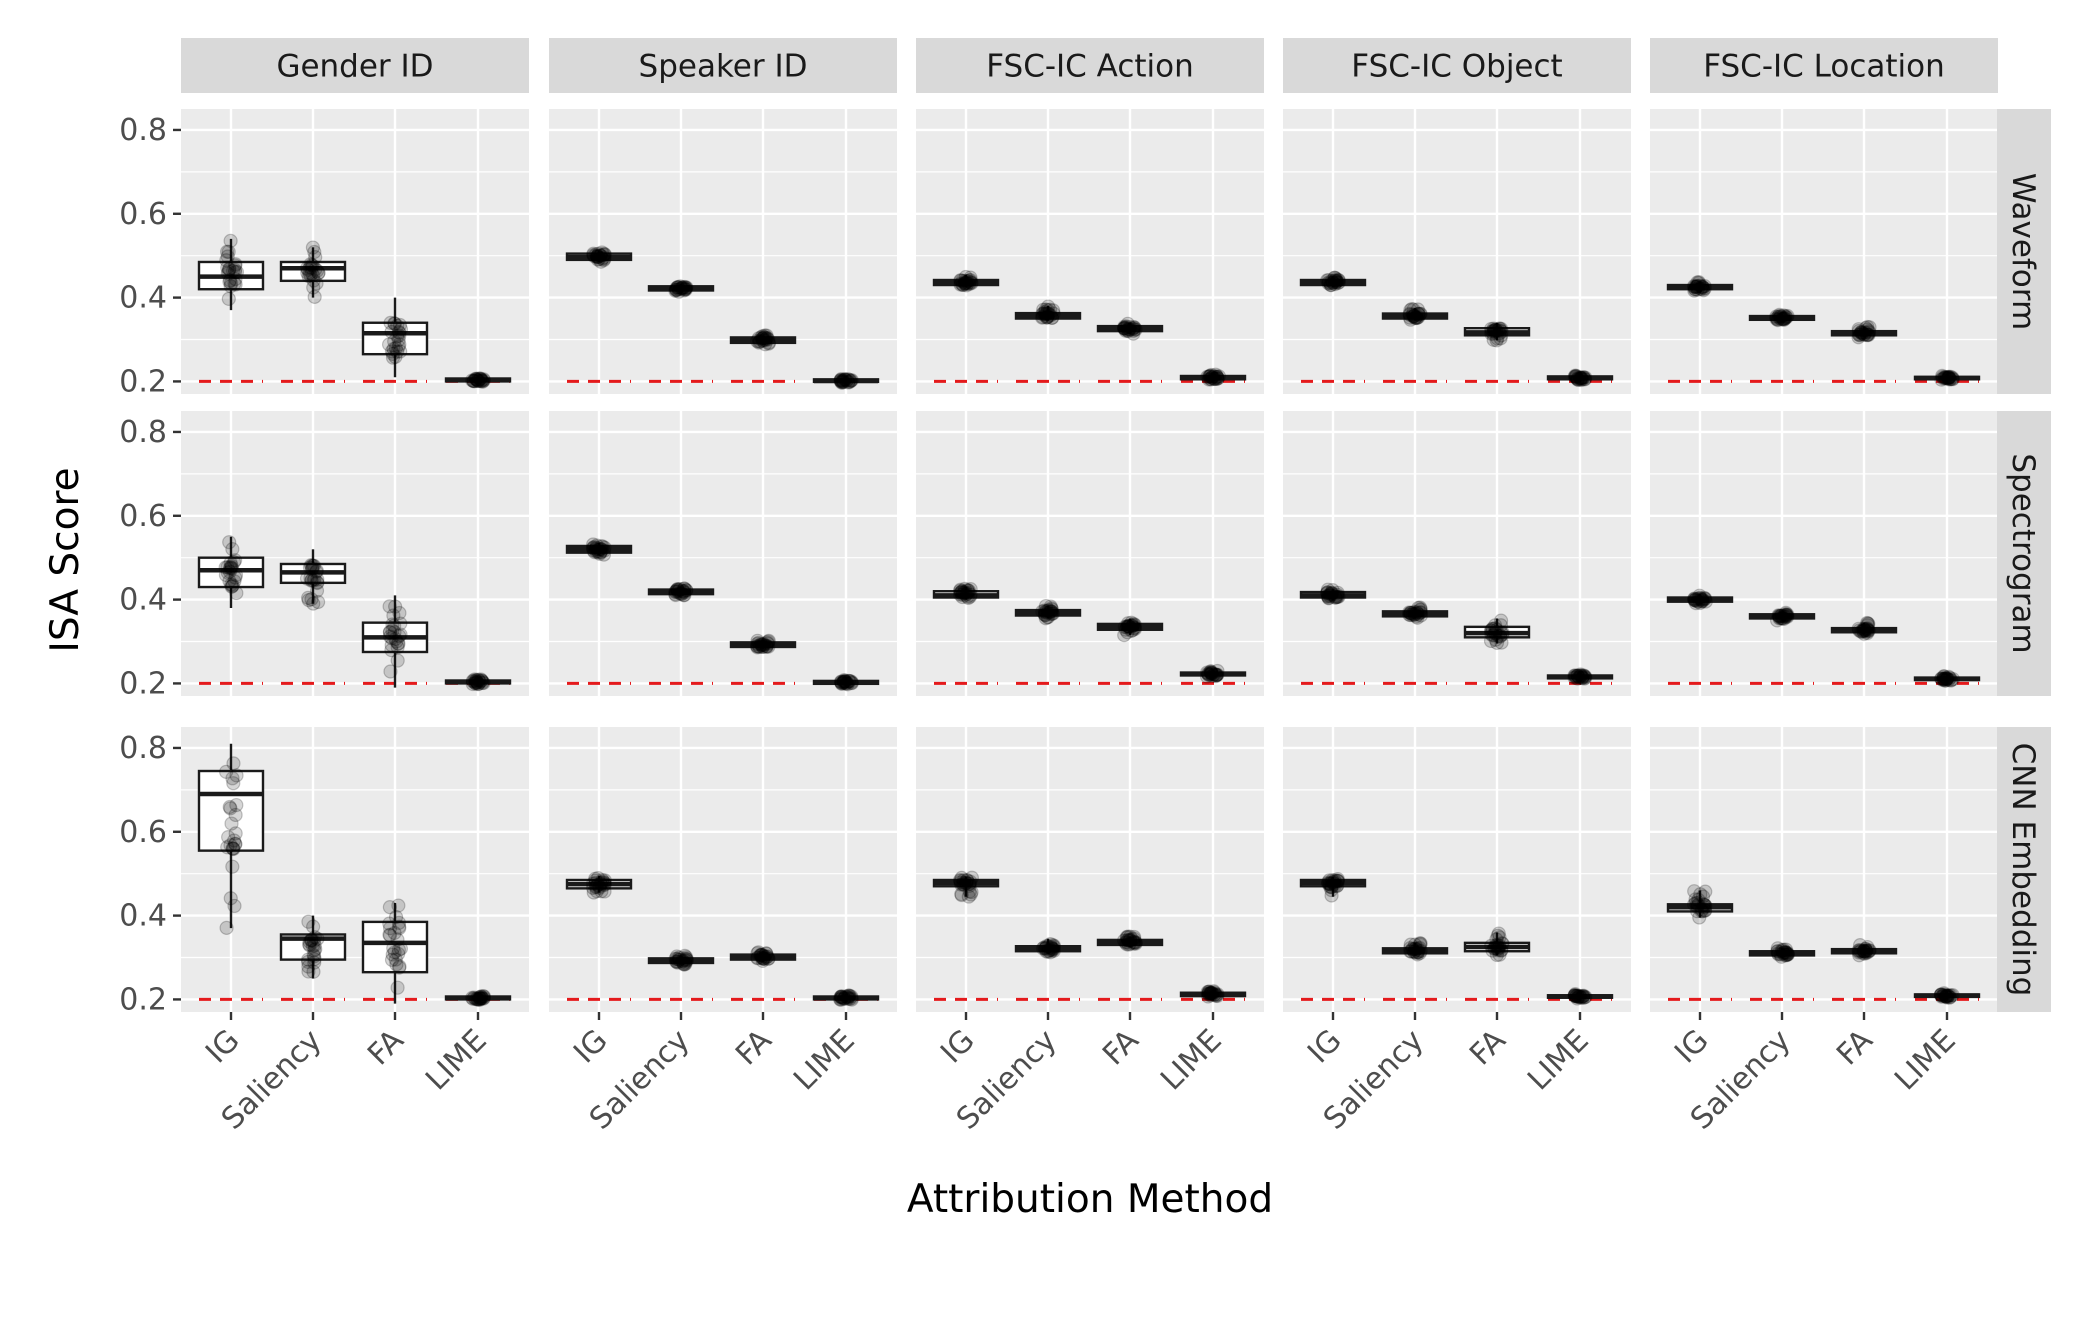  What do you see at coordinates (143, 516) in the screenshot?
I see `y-tick-label: 0.6` at bounding box center [143, 516].